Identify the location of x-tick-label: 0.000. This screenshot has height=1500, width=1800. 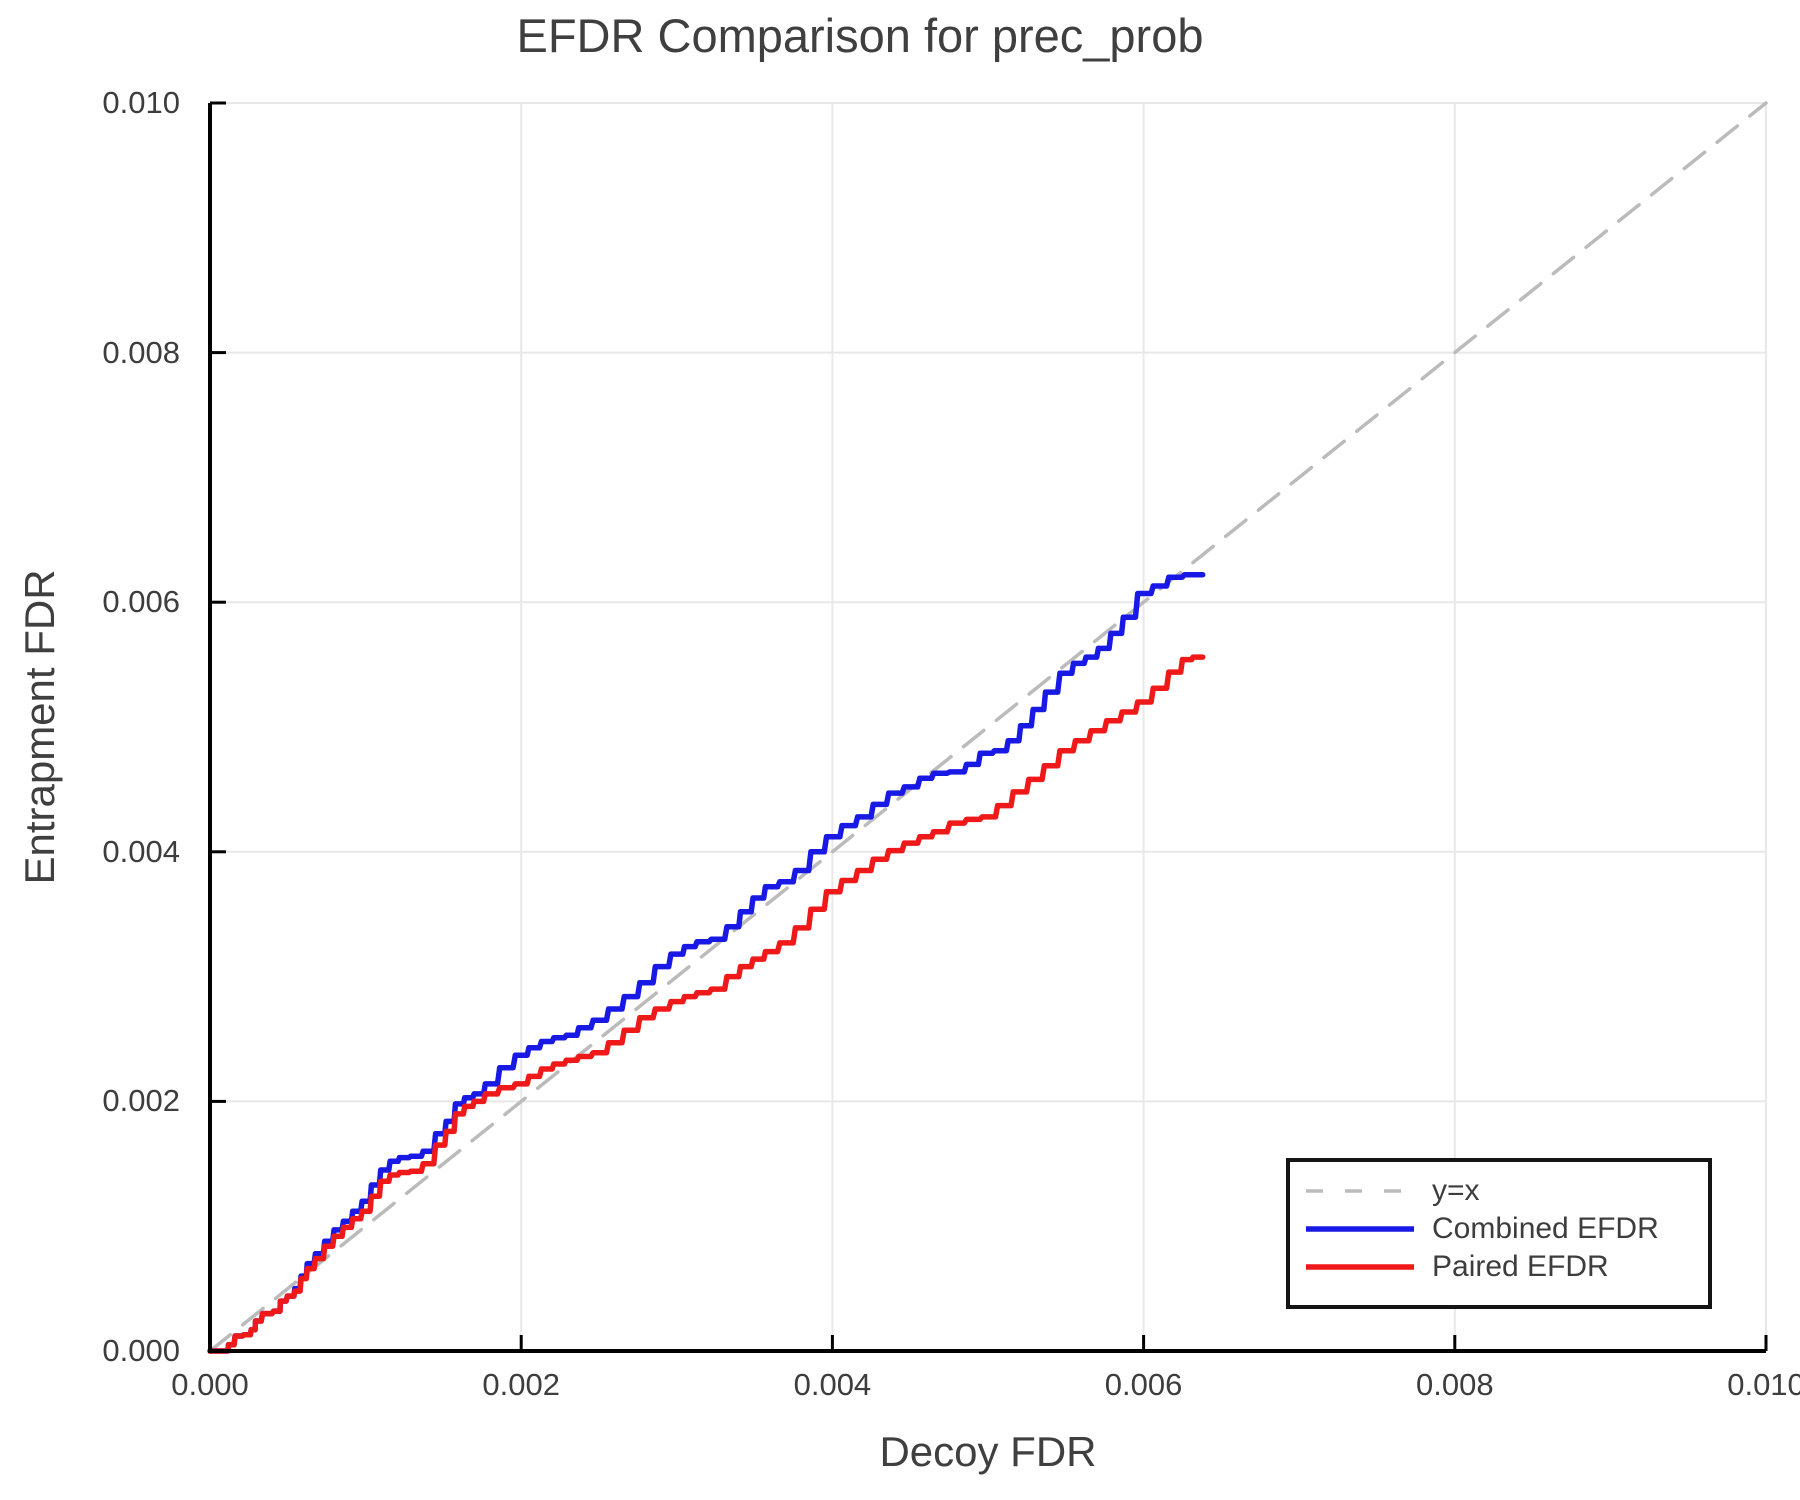
(210, 1384).